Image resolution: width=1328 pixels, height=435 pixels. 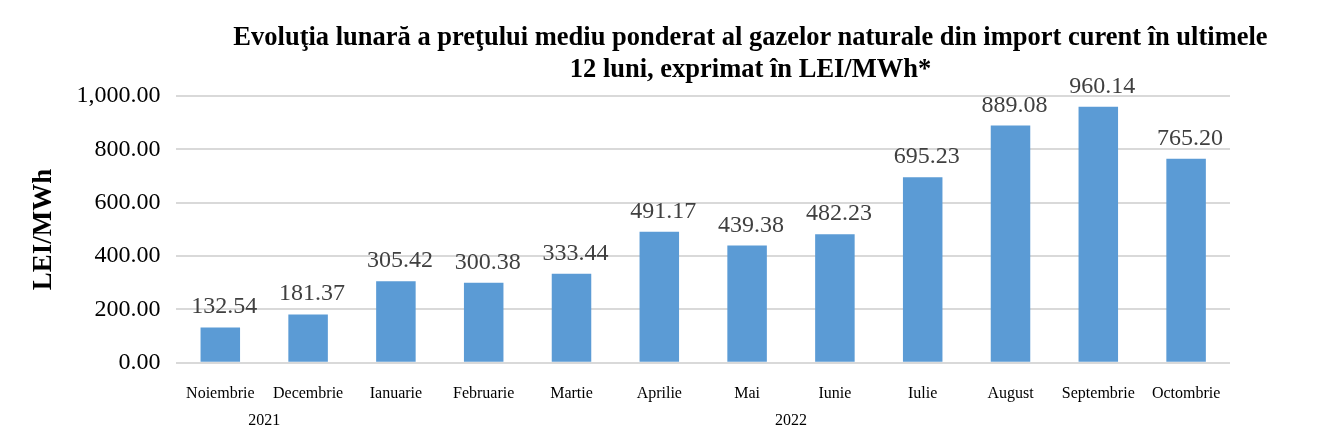 I want to click on data-label: 181.37, so click(x=312, y=292).